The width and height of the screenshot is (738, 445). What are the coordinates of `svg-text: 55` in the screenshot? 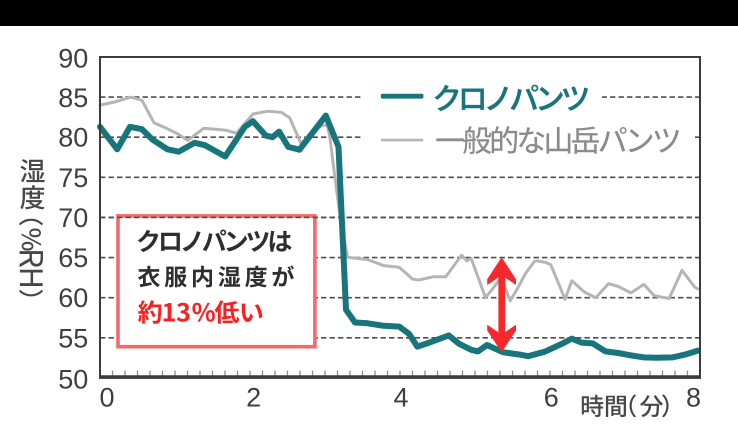 It's located at (73, 339).